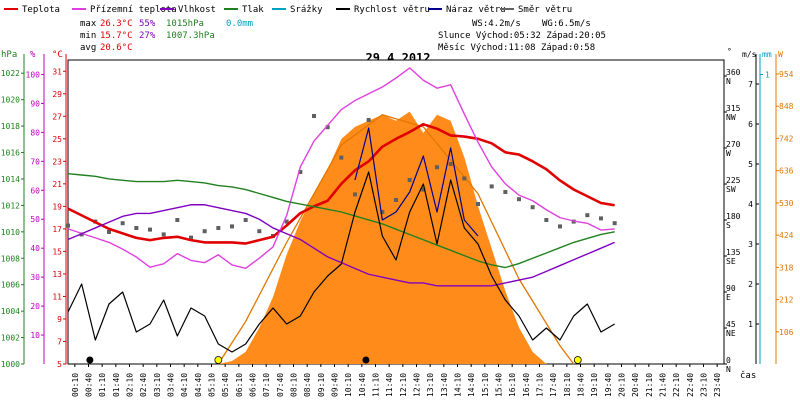 Image resolution: width=800 pixels, height=400 pixels. What do you see at coordinates (116, 36) in the screenshot?
I see `stat-min-temp: 15.7°C` at bounding box center [116, 36].